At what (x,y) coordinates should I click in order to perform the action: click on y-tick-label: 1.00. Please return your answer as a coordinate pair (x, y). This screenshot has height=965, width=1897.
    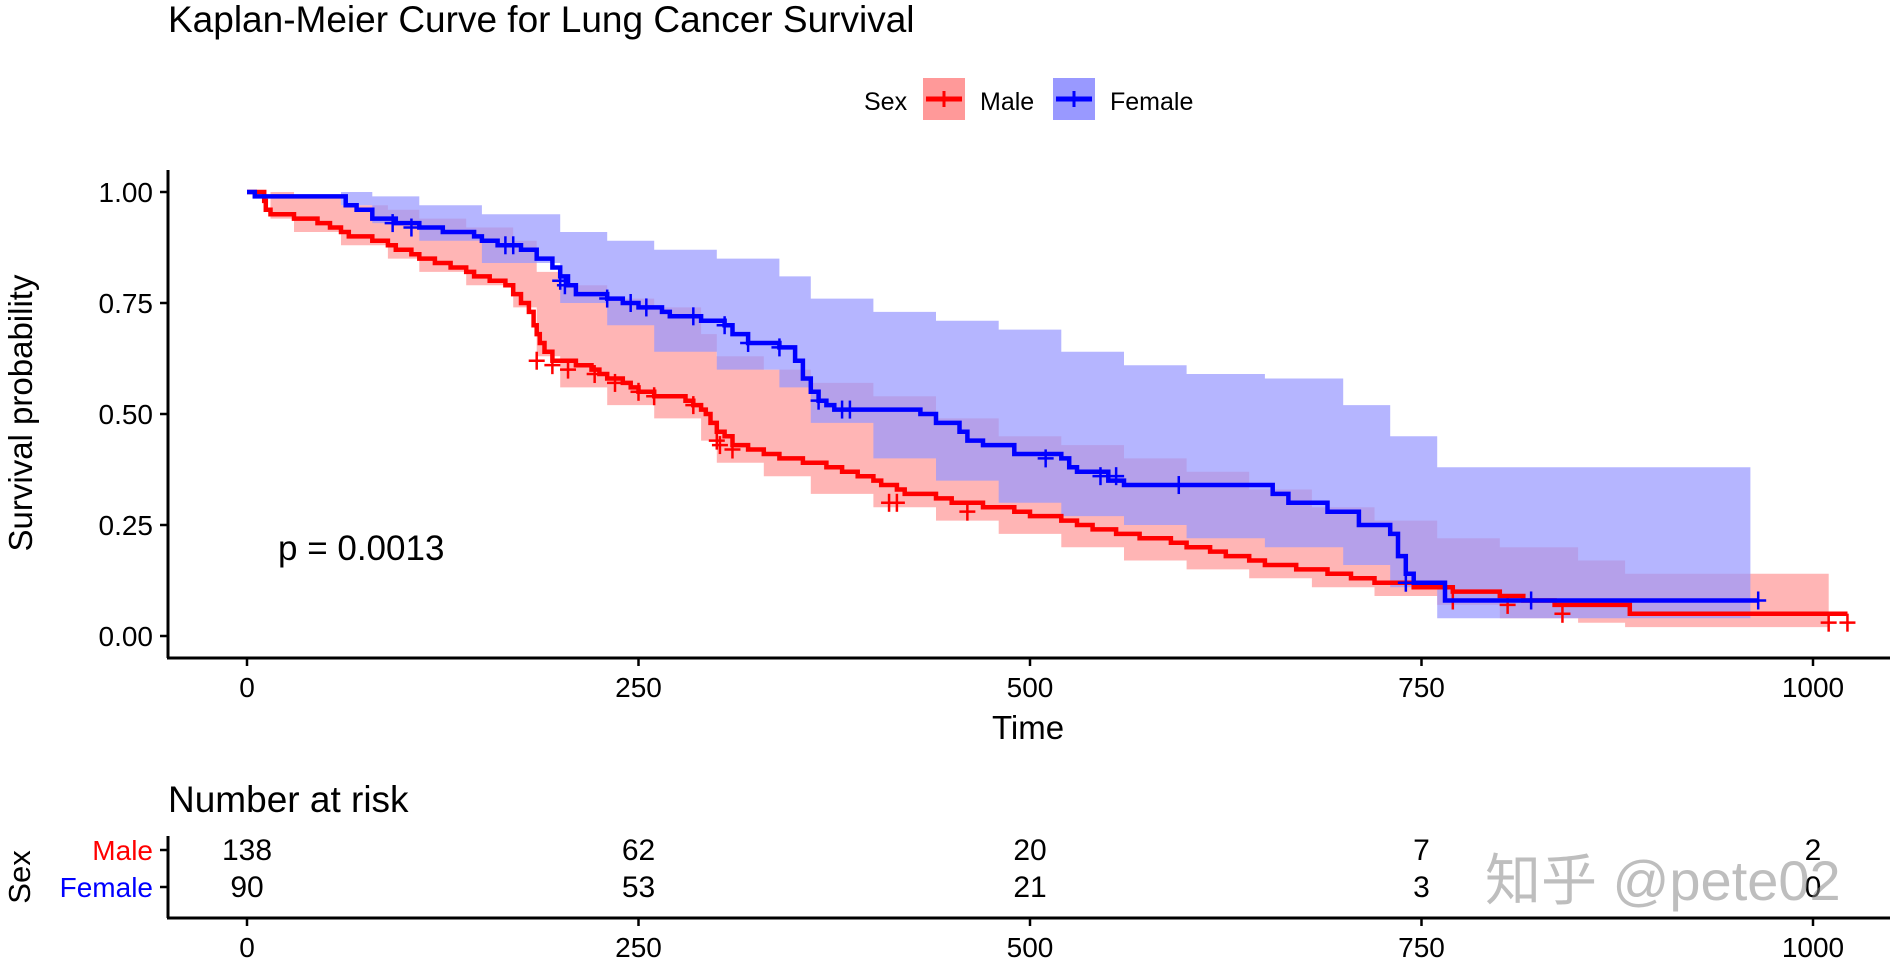
    Looking at the image, I should click on (126, 192).